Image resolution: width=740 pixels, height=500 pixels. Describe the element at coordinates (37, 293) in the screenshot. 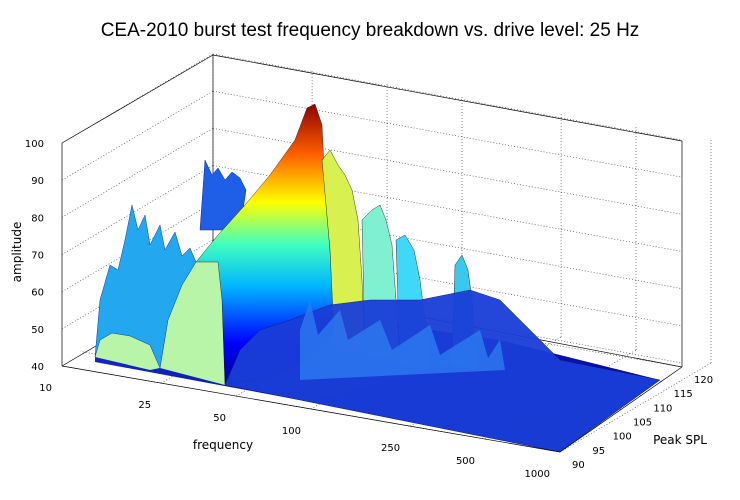

I see `z-tick-label: 60` at that location.